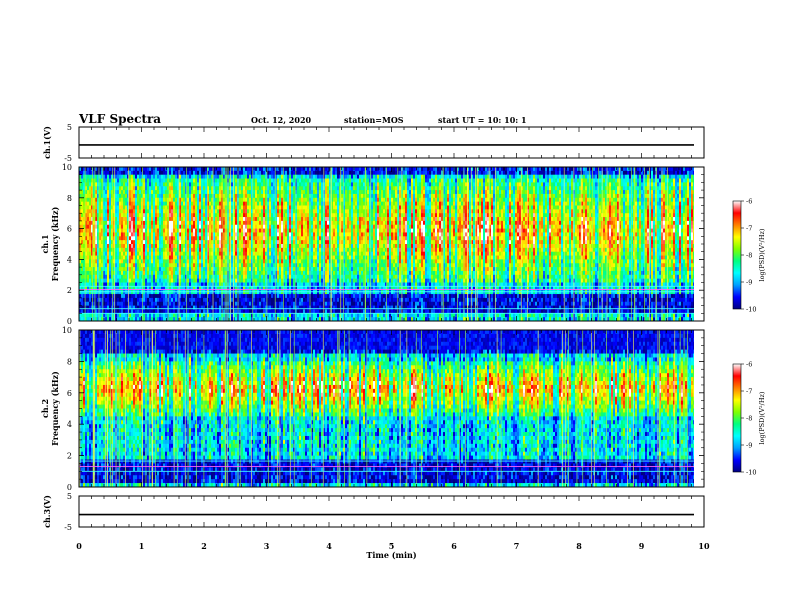 This screenshot has width=792, height=612. What do you see at coordinates (392, 546) in the screenshot?
I see `x-tick-label: 5` at bounding box center [392, 546].